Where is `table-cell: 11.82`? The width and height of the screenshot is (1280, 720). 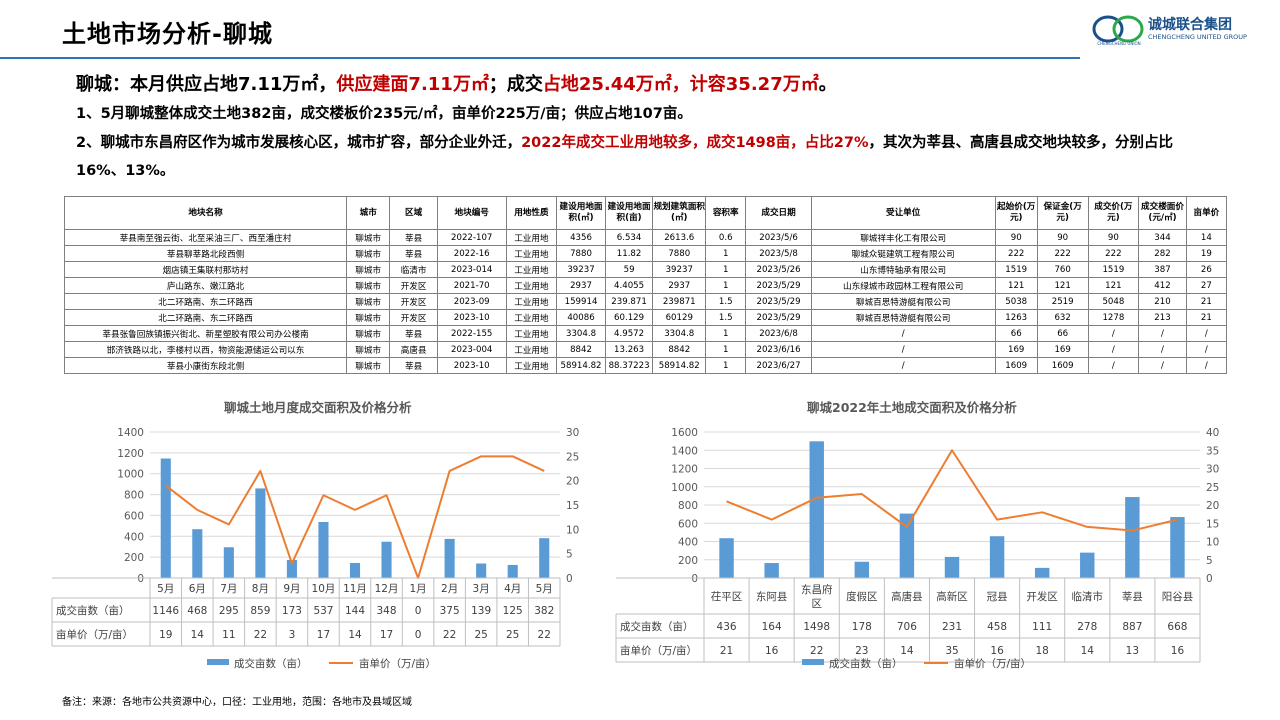
table-cell: 11.82 is located at coordinates (629, 253).